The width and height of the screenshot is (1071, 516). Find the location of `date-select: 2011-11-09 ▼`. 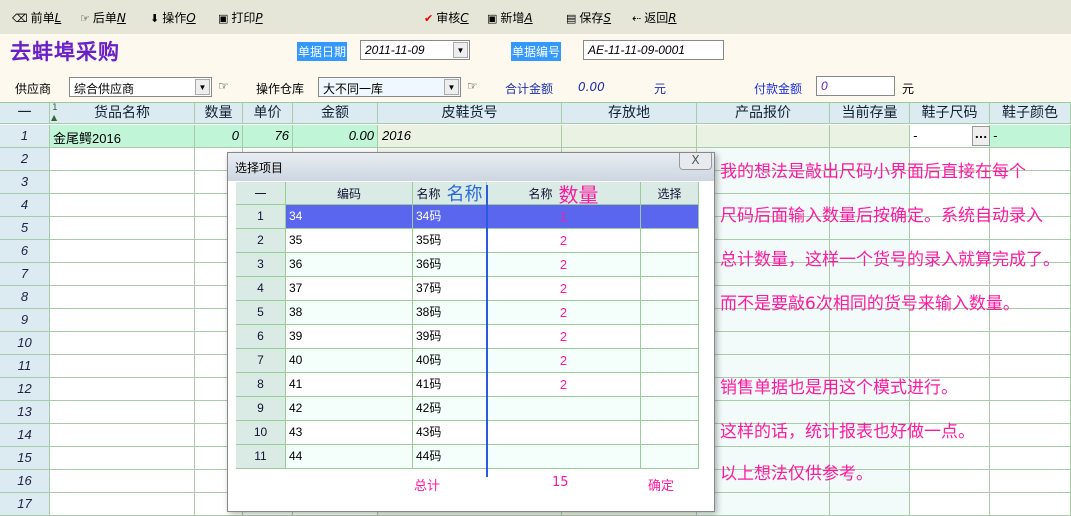

date-select: 2011-11-09 ▼ is located at coordinates (415, 50).